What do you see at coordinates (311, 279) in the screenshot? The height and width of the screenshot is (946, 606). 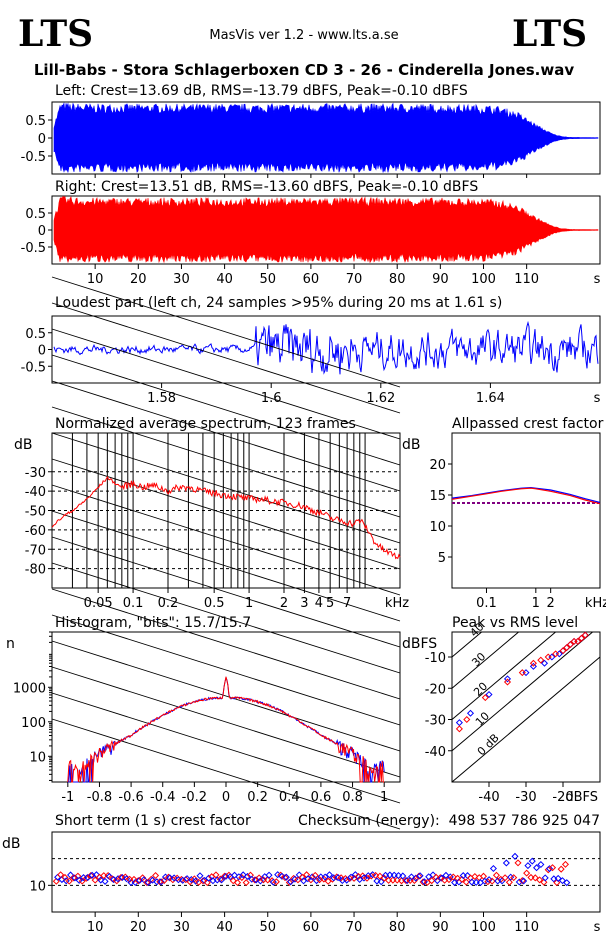 I see `right-waveform-xtick-label: 60` at bounding box center [311, 279].